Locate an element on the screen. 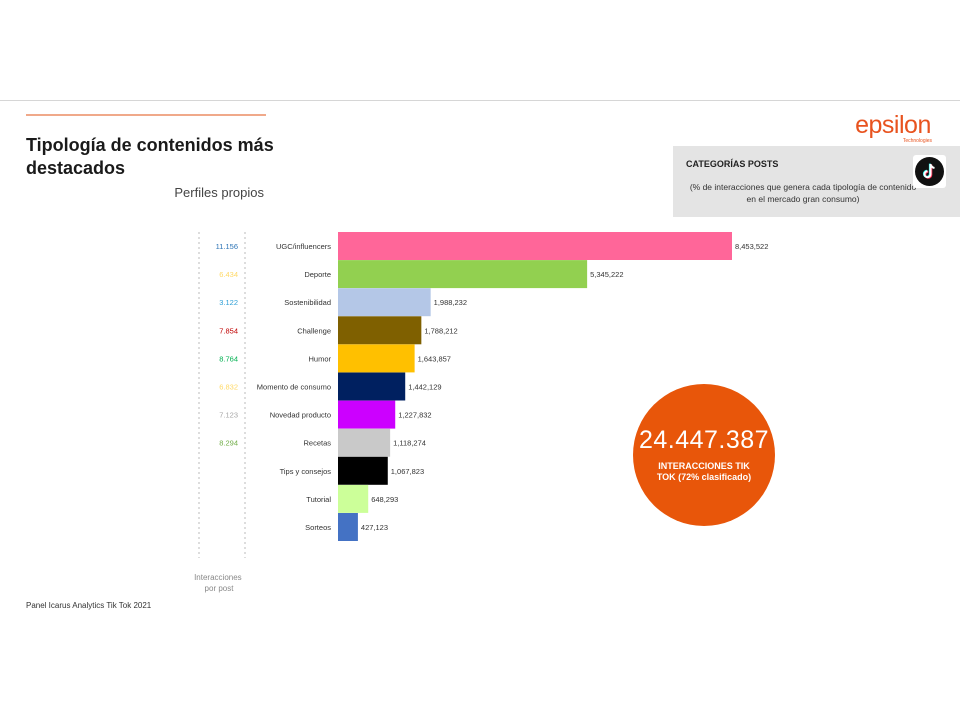 Image resolution: width=960 pixels, height=720 pixels. category-label-6: Novedad producto is located at coordinates (300, 415).